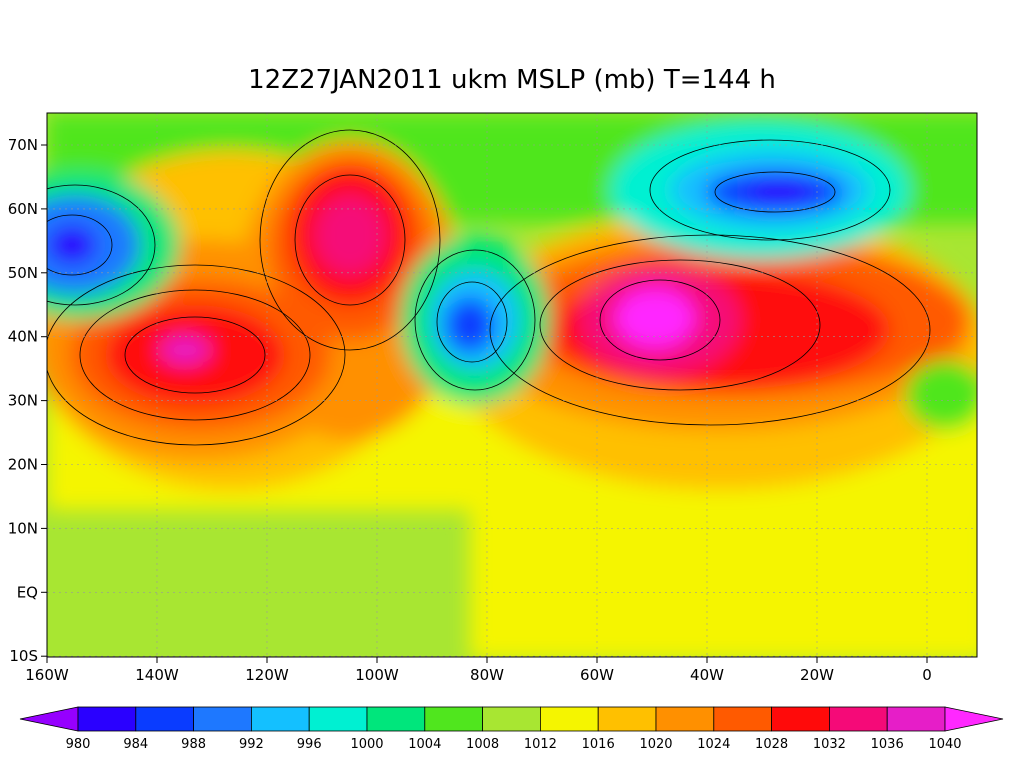 This screenshot has height=772, width=1024. What do you see at coordinates (597, 675) in the screenshot?
I see `lon-tick-label: 60W` at bounding box center [597, 675].